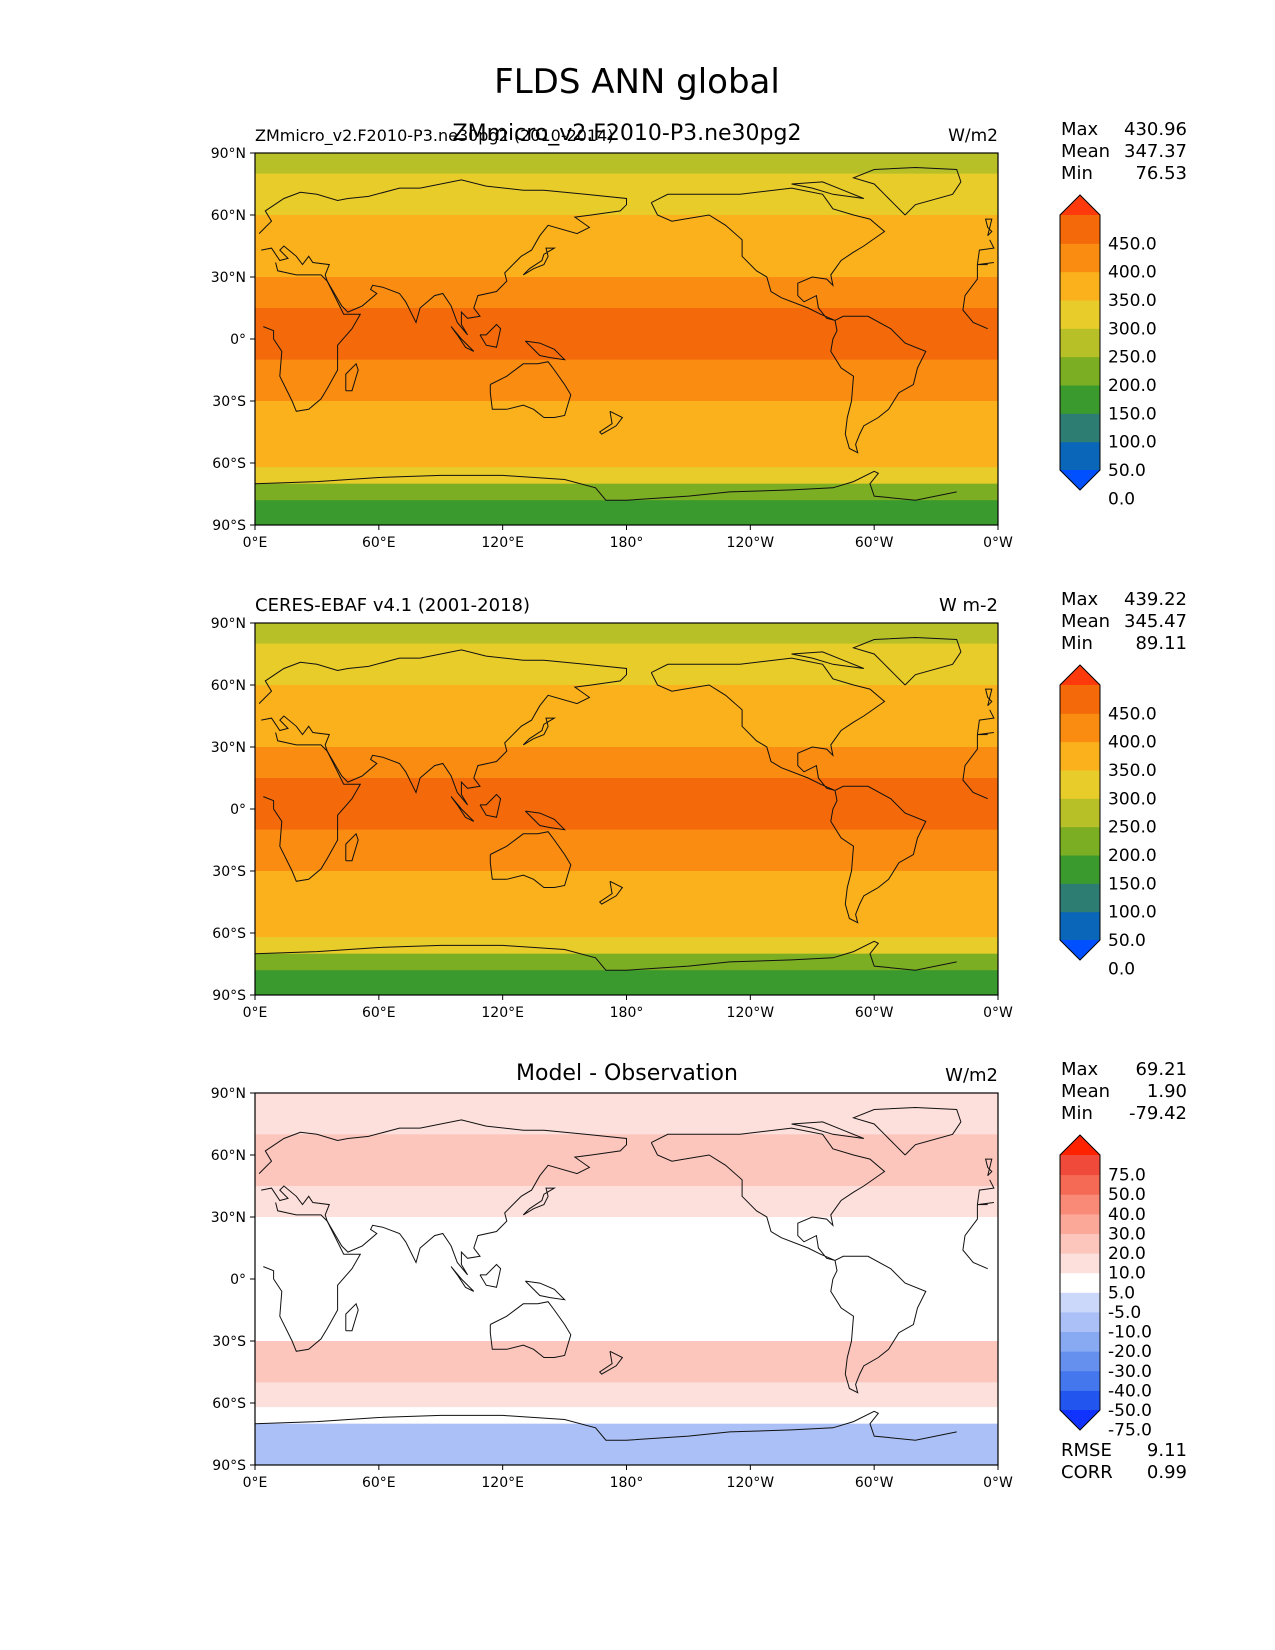 Image resolution: width=1275 pixels, height=1650 pixels. What do you see at coordinates (998, 1483) in the screenshot?
I see `x-tick-label: 0°W` at bounding box center [998, 1483].